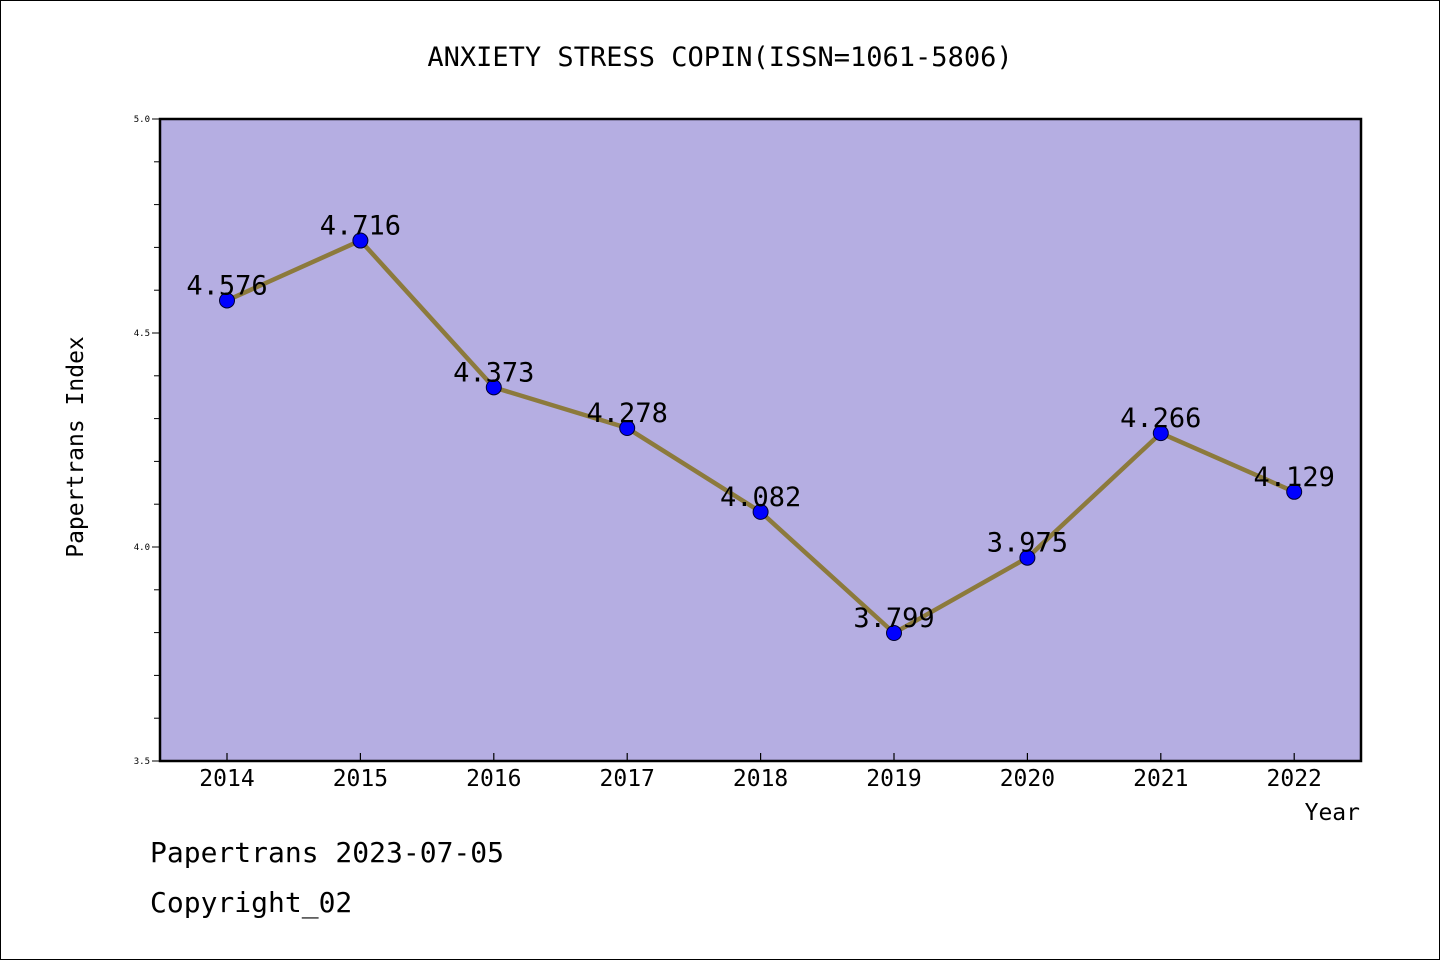  I want to click on x-tick-label: 2014, so click(226, 779).